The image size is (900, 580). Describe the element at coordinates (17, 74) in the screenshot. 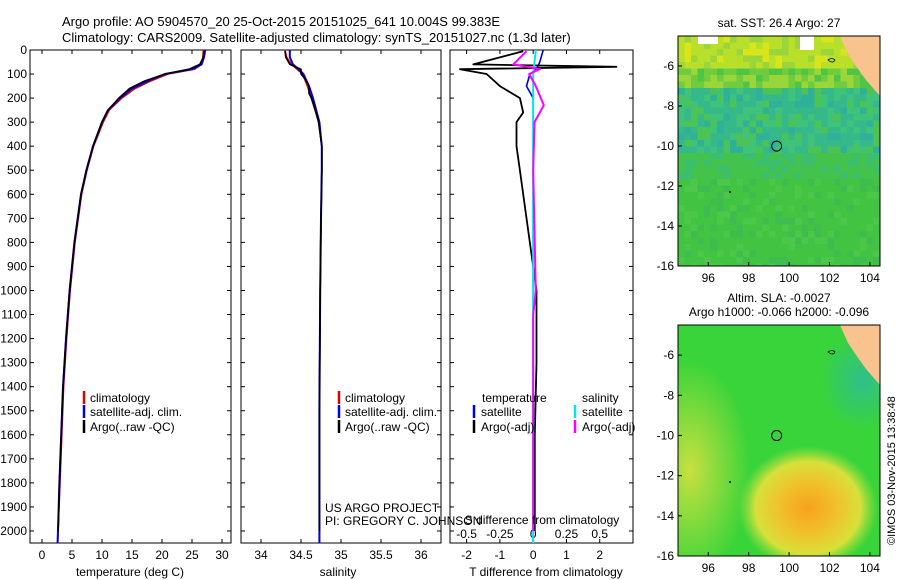

I see `y-tick-label: 100` at that location.